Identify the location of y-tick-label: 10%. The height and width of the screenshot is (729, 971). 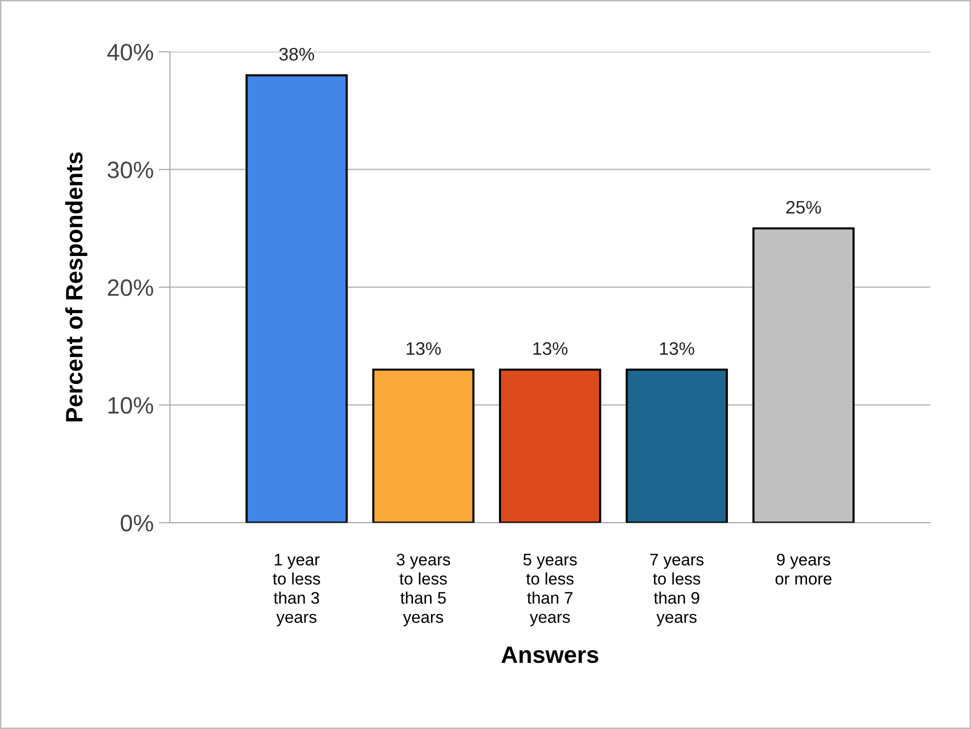
(131, 405).